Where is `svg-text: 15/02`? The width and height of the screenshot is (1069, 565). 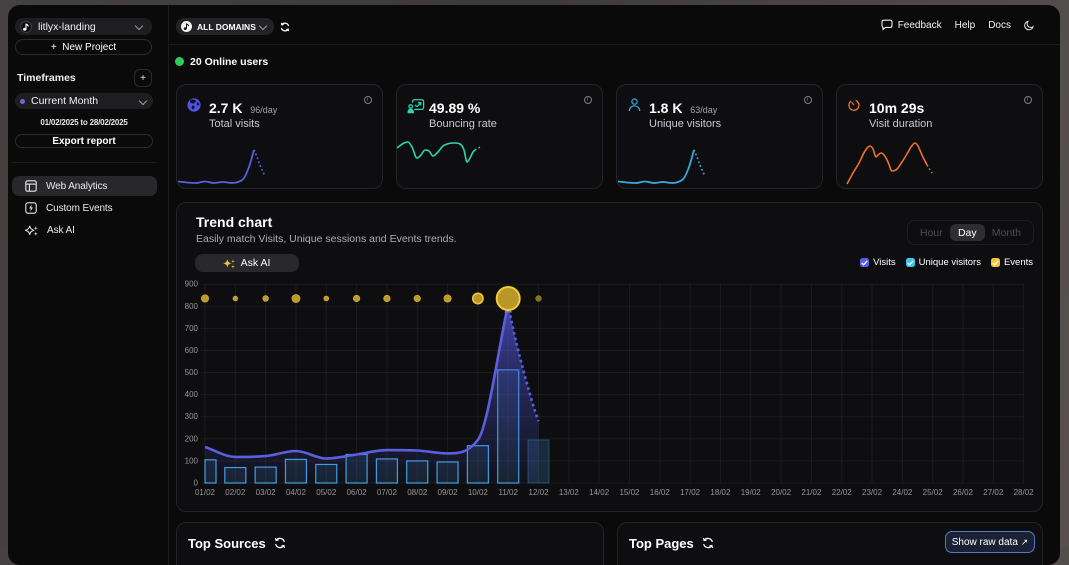 svg-text: 15/02 is located at coordinates (629, 492).